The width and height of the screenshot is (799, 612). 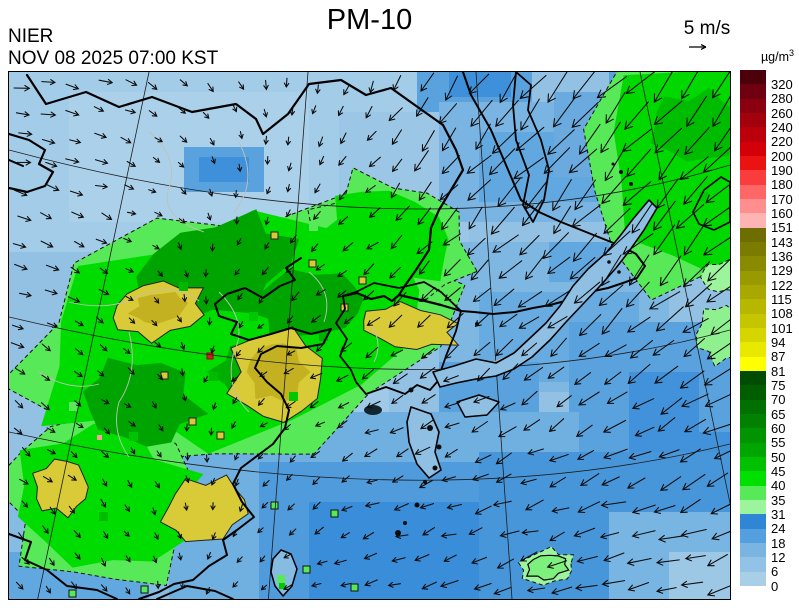 I want to click on colorbar-level-label: 55, so click(x=778, y=443).